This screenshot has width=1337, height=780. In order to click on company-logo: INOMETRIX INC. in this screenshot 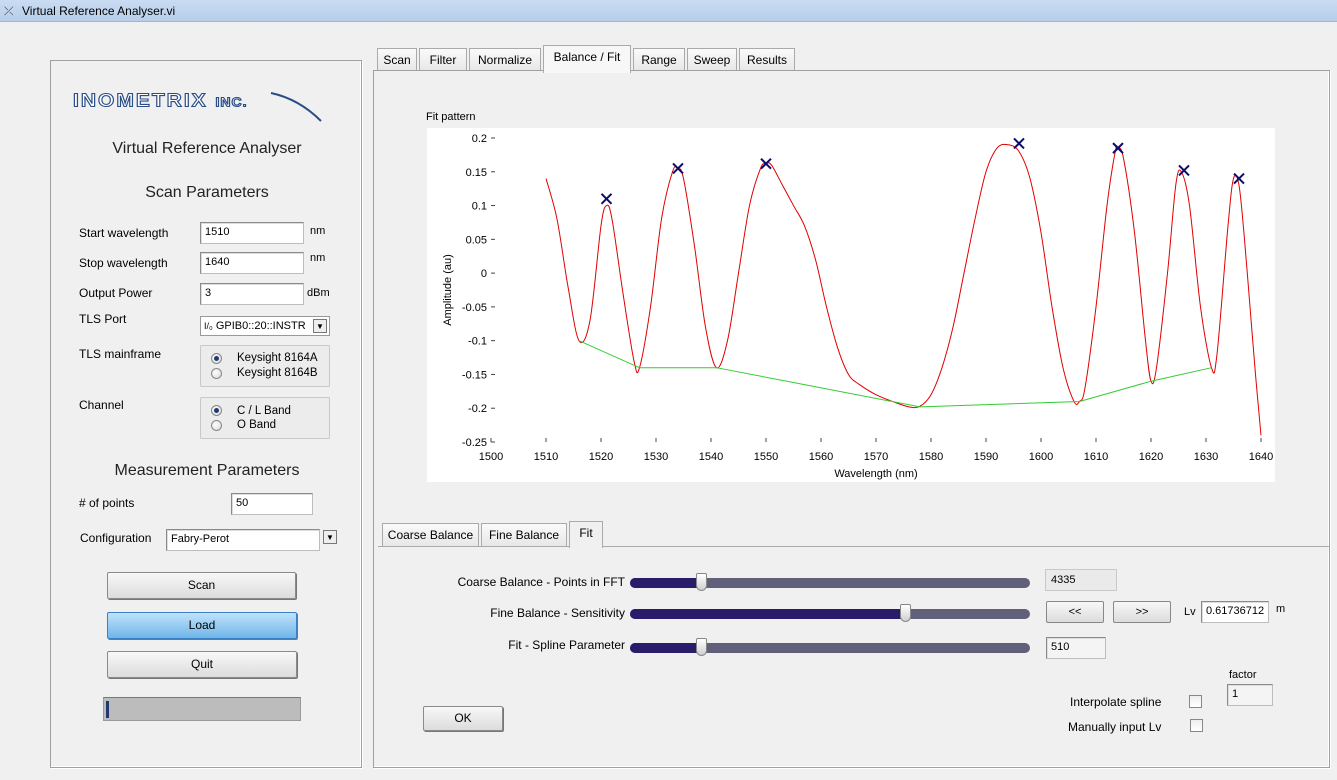, I will do `click(160, 101)`.